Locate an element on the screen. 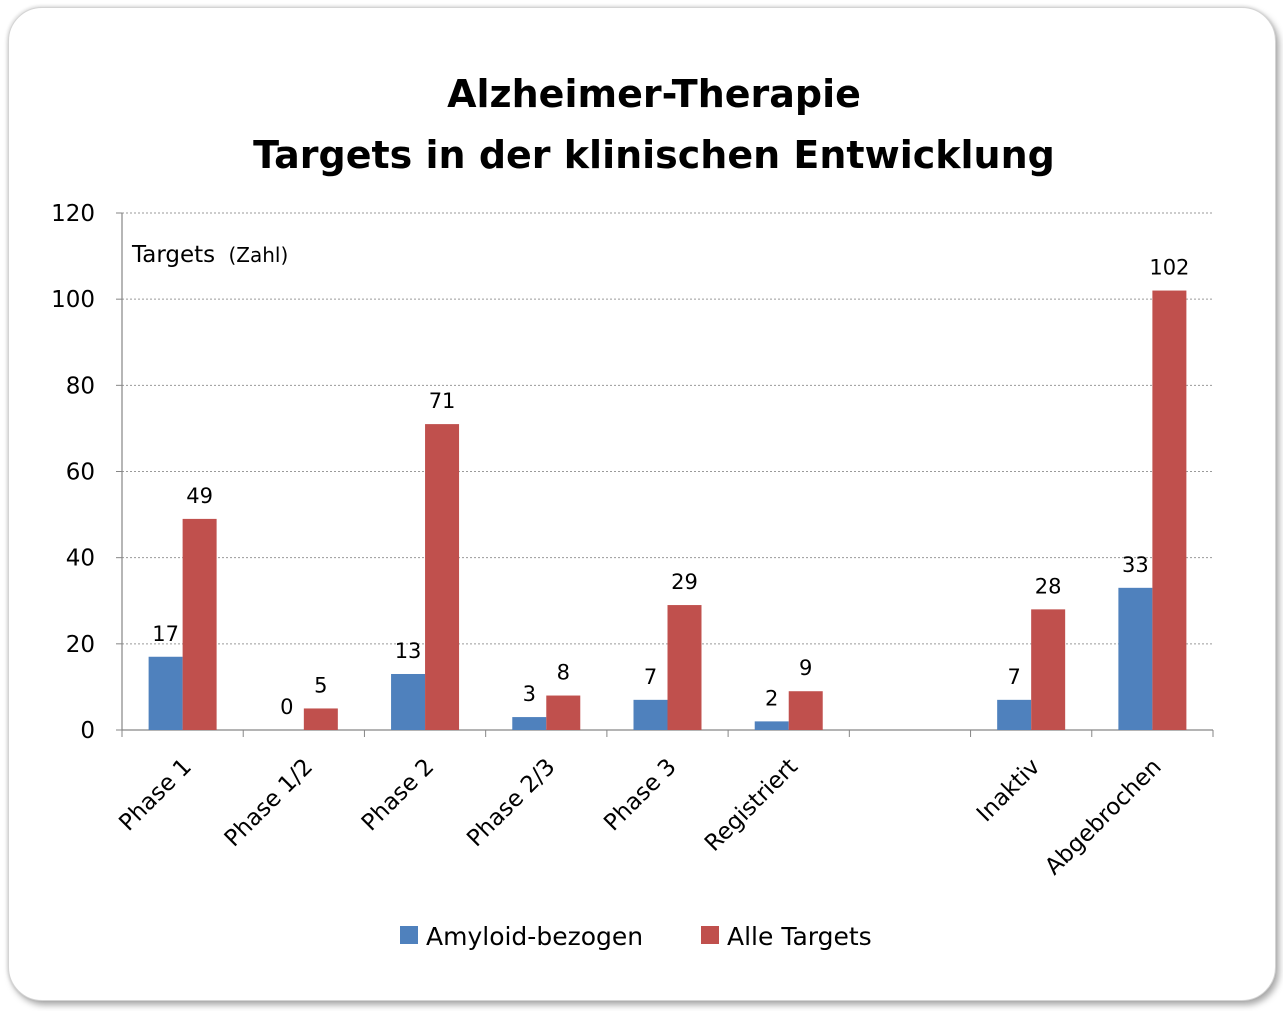 The height and width of the screenshot is (1011, 1283). legend-swatch-amyloid is located at coordinates (409, 935).